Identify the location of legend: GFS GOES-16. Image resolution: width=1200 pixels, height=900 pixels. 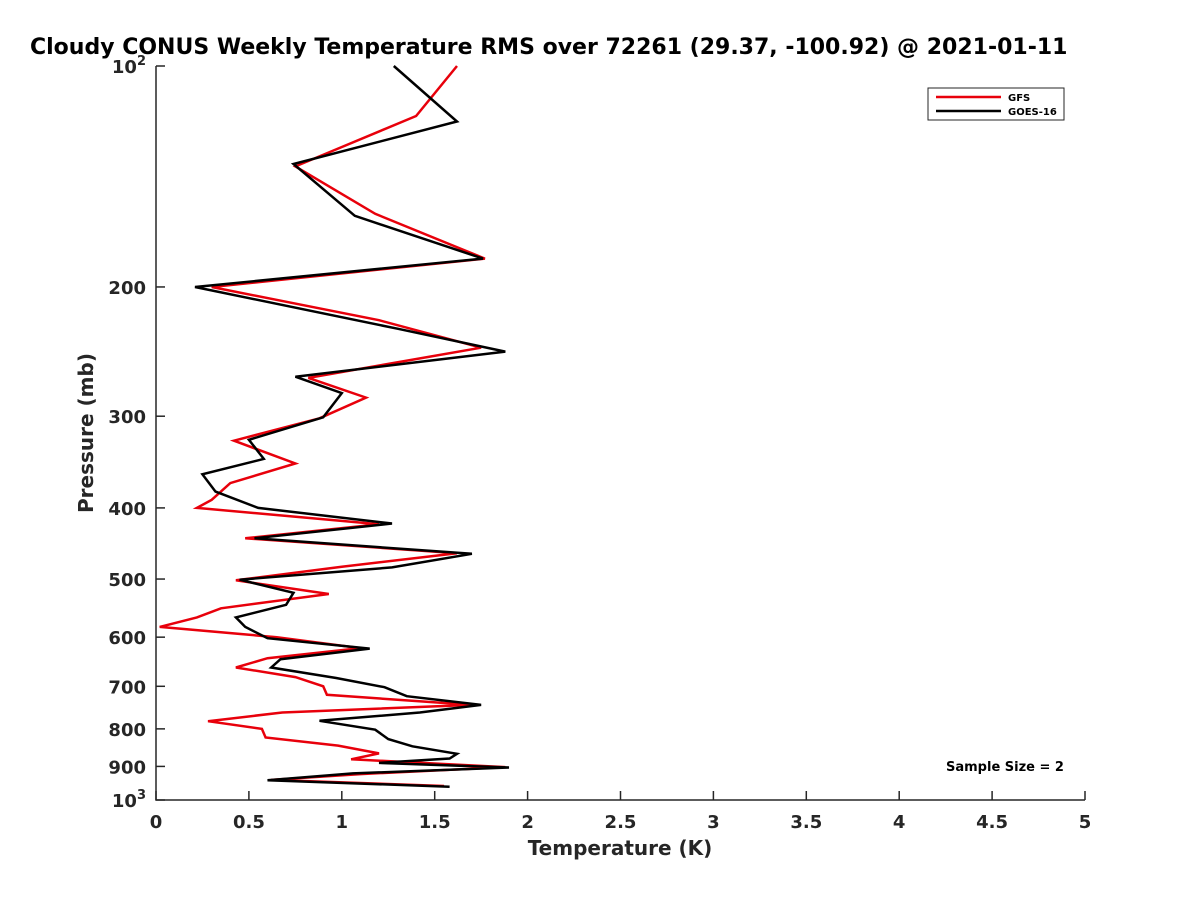
(996, 104).